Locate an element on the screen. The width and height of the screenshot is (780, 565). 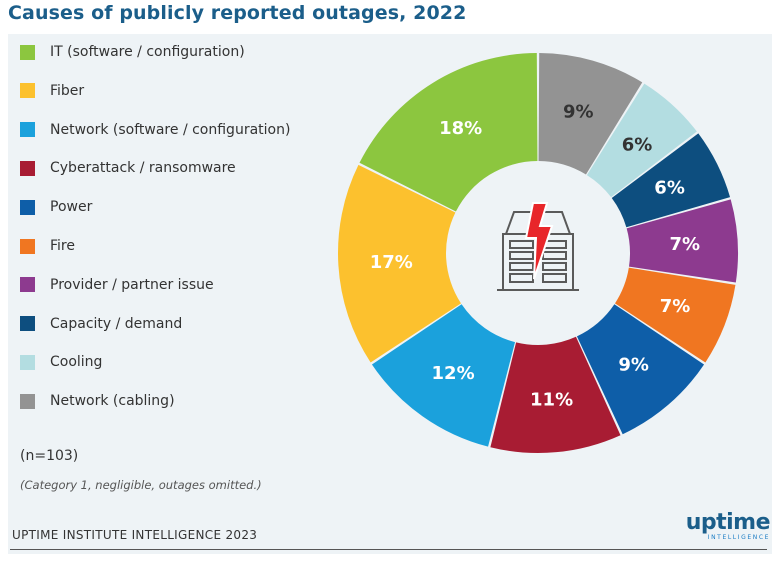
legend-label: Network (software / configuration) is located at coordinates (170, 129).